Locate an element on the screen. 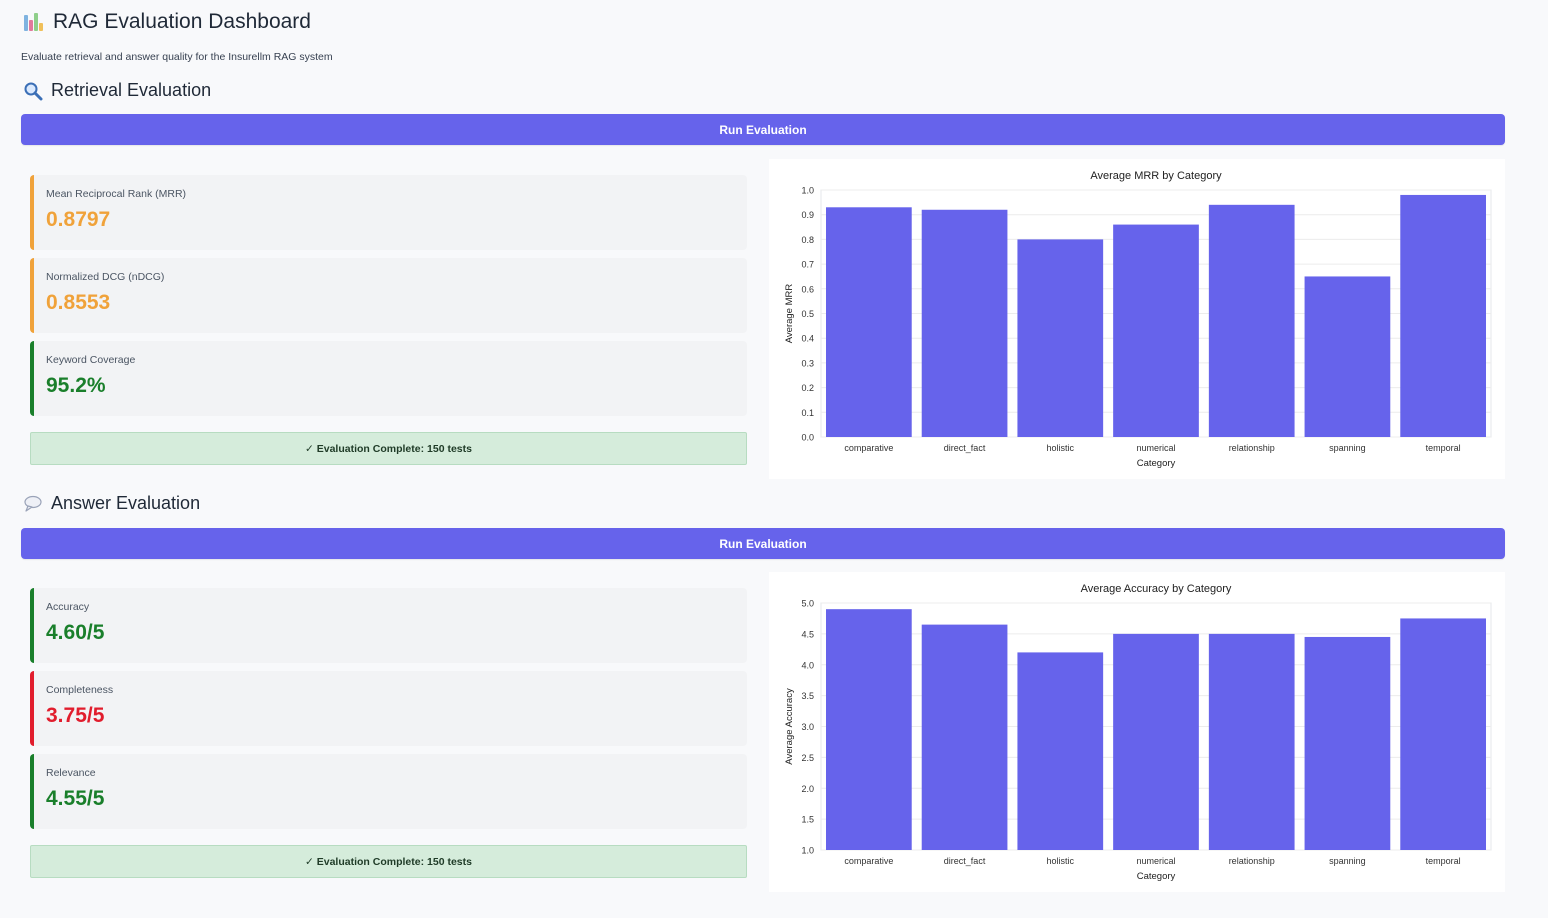 The image size is (1548, 918). y-tick-label: 0.0 is located at coordinates (807, 438).